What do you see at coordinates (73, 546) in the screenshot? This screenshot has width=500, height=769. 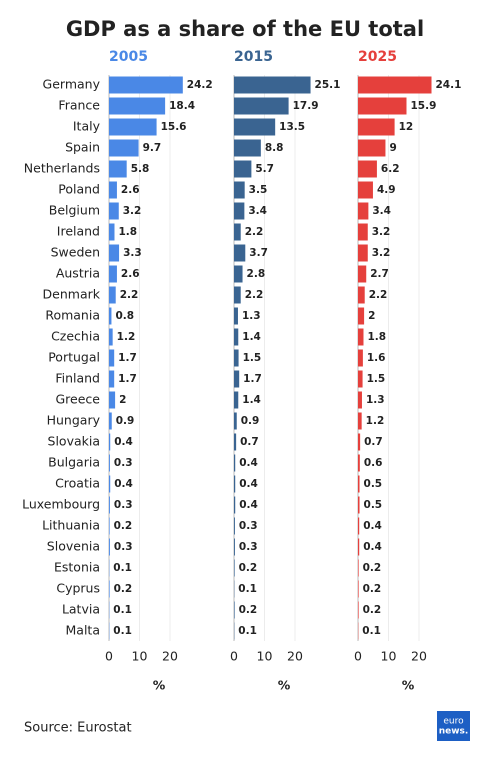 I see `category-label: Slovenia` at bounding box center [73, 546].